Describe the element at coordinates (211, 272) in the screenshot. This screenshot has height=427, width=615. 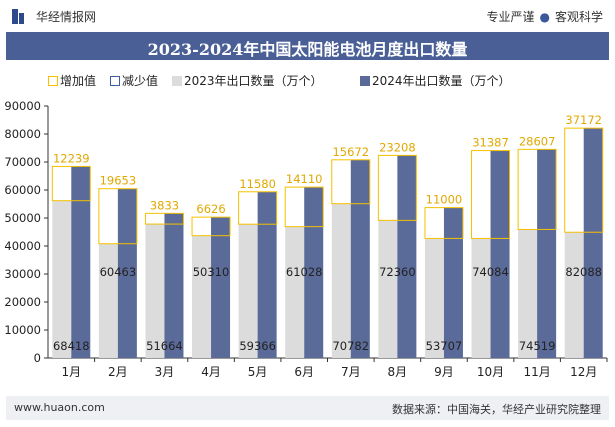
I see `value-label-2024: 50310` at that location.